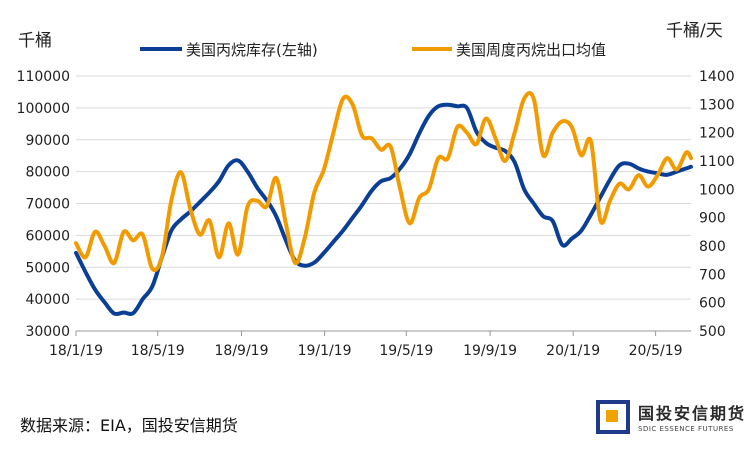 The image size is (750, 454). What do you see at coordinates (47, 173) in the screenshot?
I see `y-left-tick-label: 80000` at bounding box center [47, 173].